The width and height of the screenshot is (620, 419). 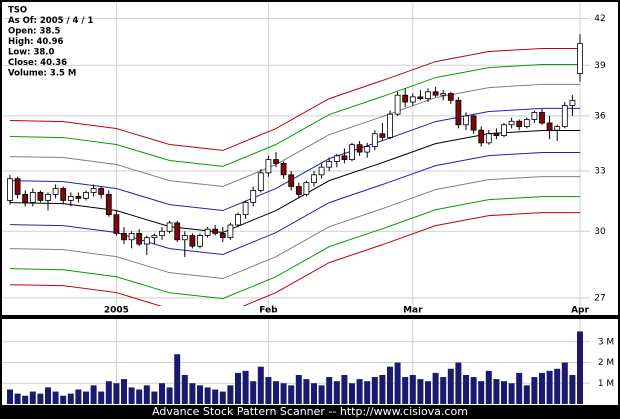 I want to click on y-tick-label: 42, so click(x=599, y=19).